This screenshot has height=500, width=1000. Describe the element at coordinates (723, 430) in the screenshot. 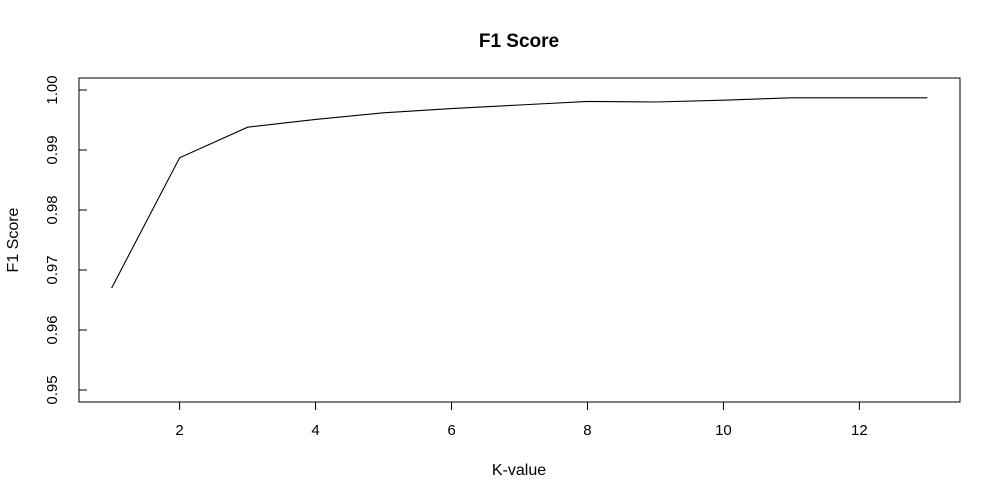

I see `x-tick-label: 10` at that location.